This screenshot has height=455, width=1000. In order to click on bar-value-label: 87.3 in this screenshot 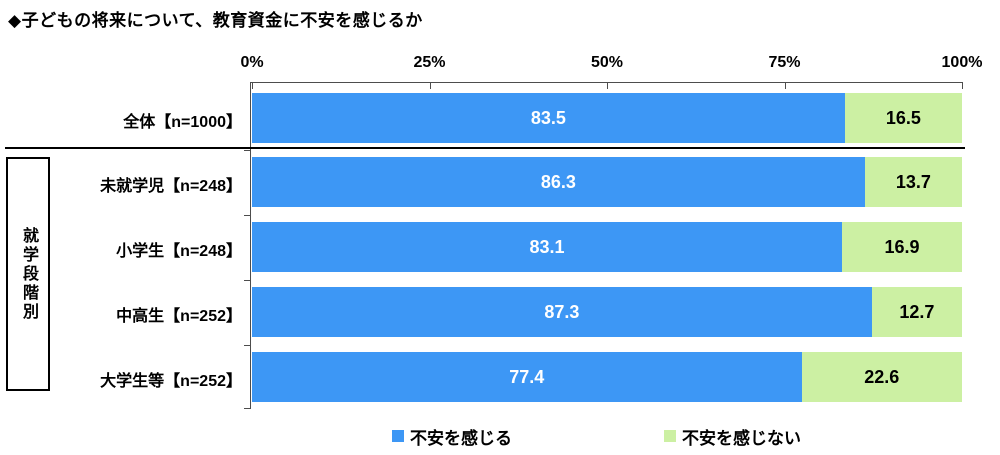, I will do `click(562, 311)`.